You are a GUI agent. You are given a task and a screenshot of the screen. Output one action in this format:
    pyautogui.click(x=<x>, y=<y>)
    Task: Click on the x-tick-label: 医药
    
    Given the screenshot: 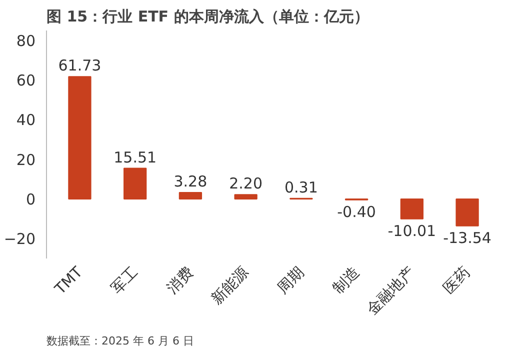 What is the action you would take?
    pyautogui.click(x=457, y=280)
    